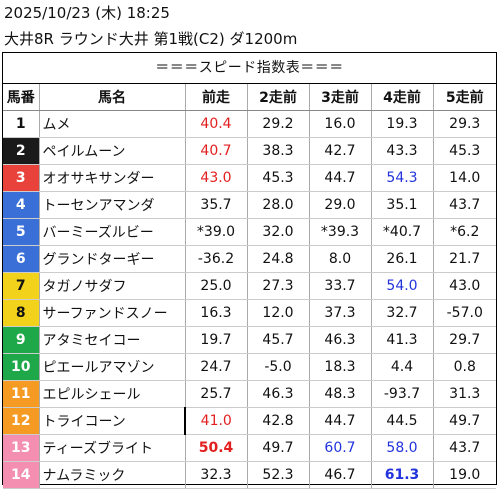  Describe the element at coordinates (464, 367) in the screenshot. I see `speed-index-value: 0.8` at that location.